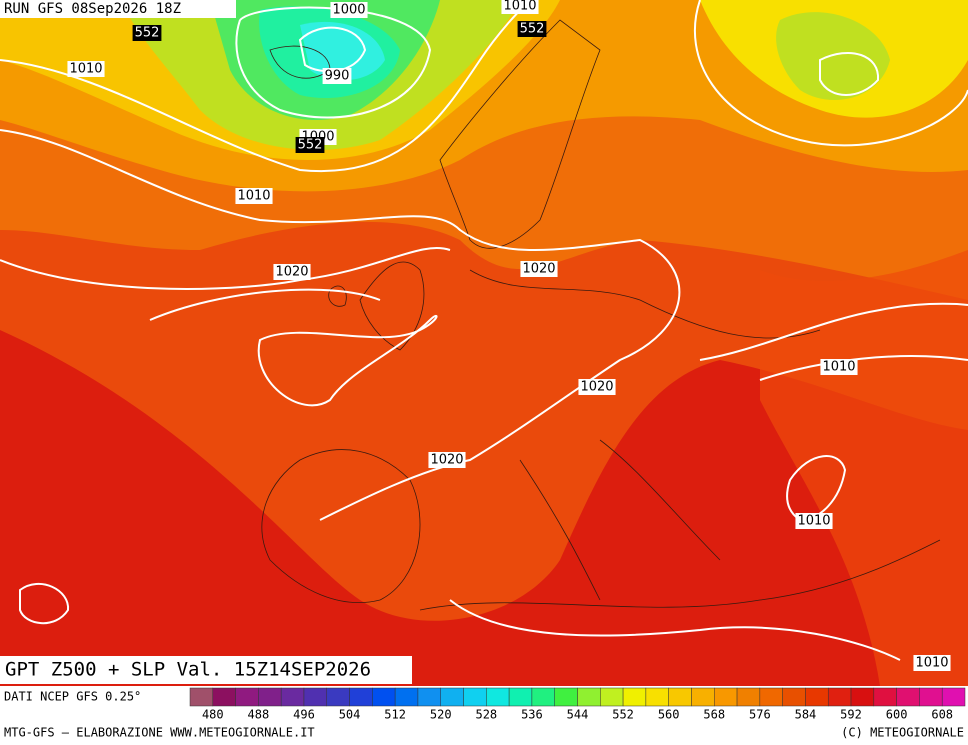 The width and height of the screenshot is (968, 745). I want to click on colorbar-tick-label: 496, so click(304, 715).